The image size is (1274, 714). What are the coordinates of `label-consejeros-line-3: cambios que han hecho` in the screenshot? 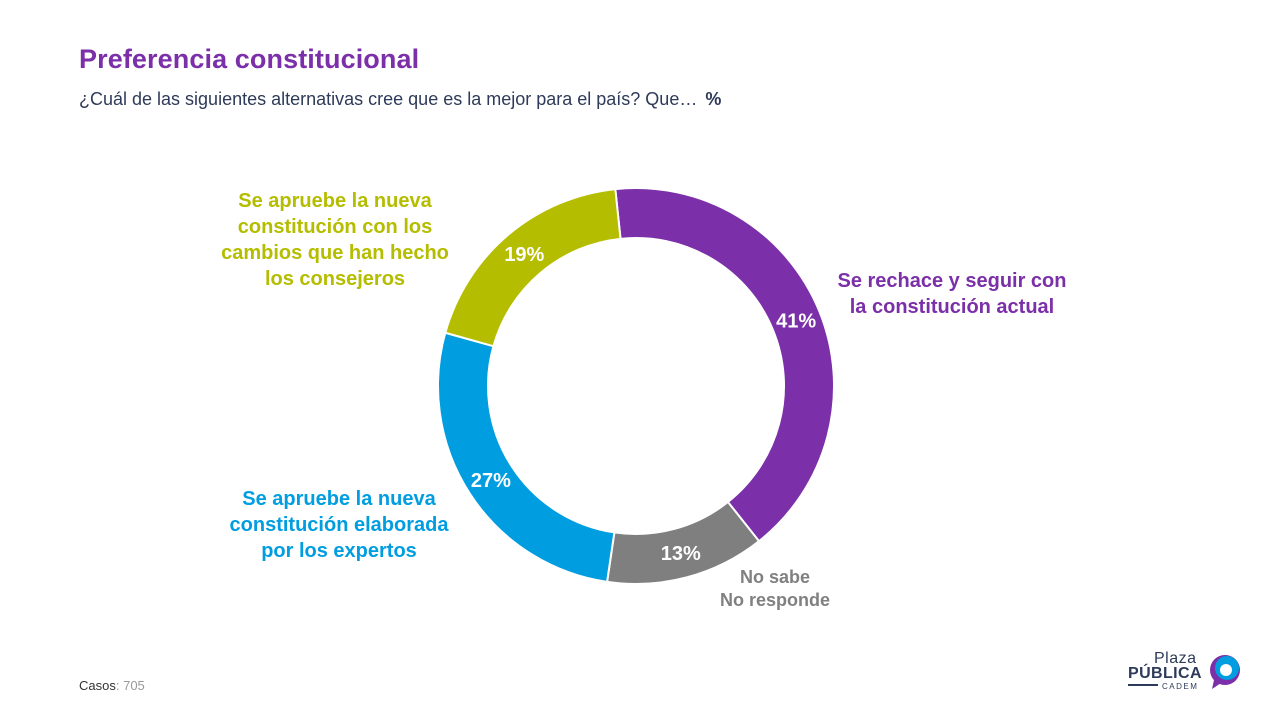 It's located at (335, 253).